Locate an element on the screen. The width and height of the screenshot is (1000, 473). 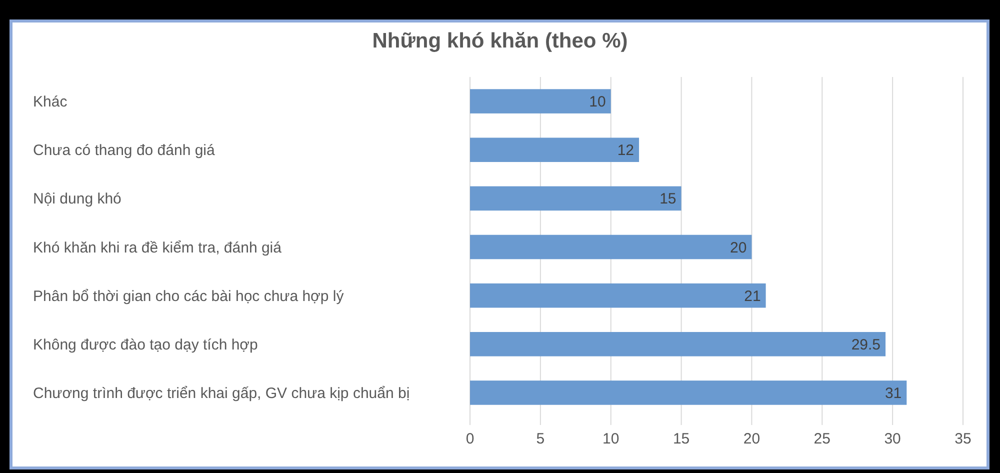
data-label: 21 is located at coordinates (752, 296).